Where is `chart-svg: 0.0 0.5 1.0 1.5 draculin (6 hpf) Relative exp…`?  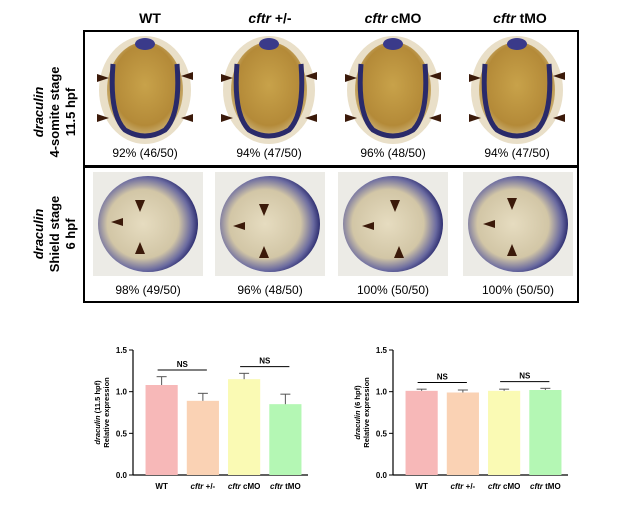 chart-svg: 0.0 0.5 1.0 1.5 draculin (6 hpf) Relative exp… is located at coordinates (460, 418).